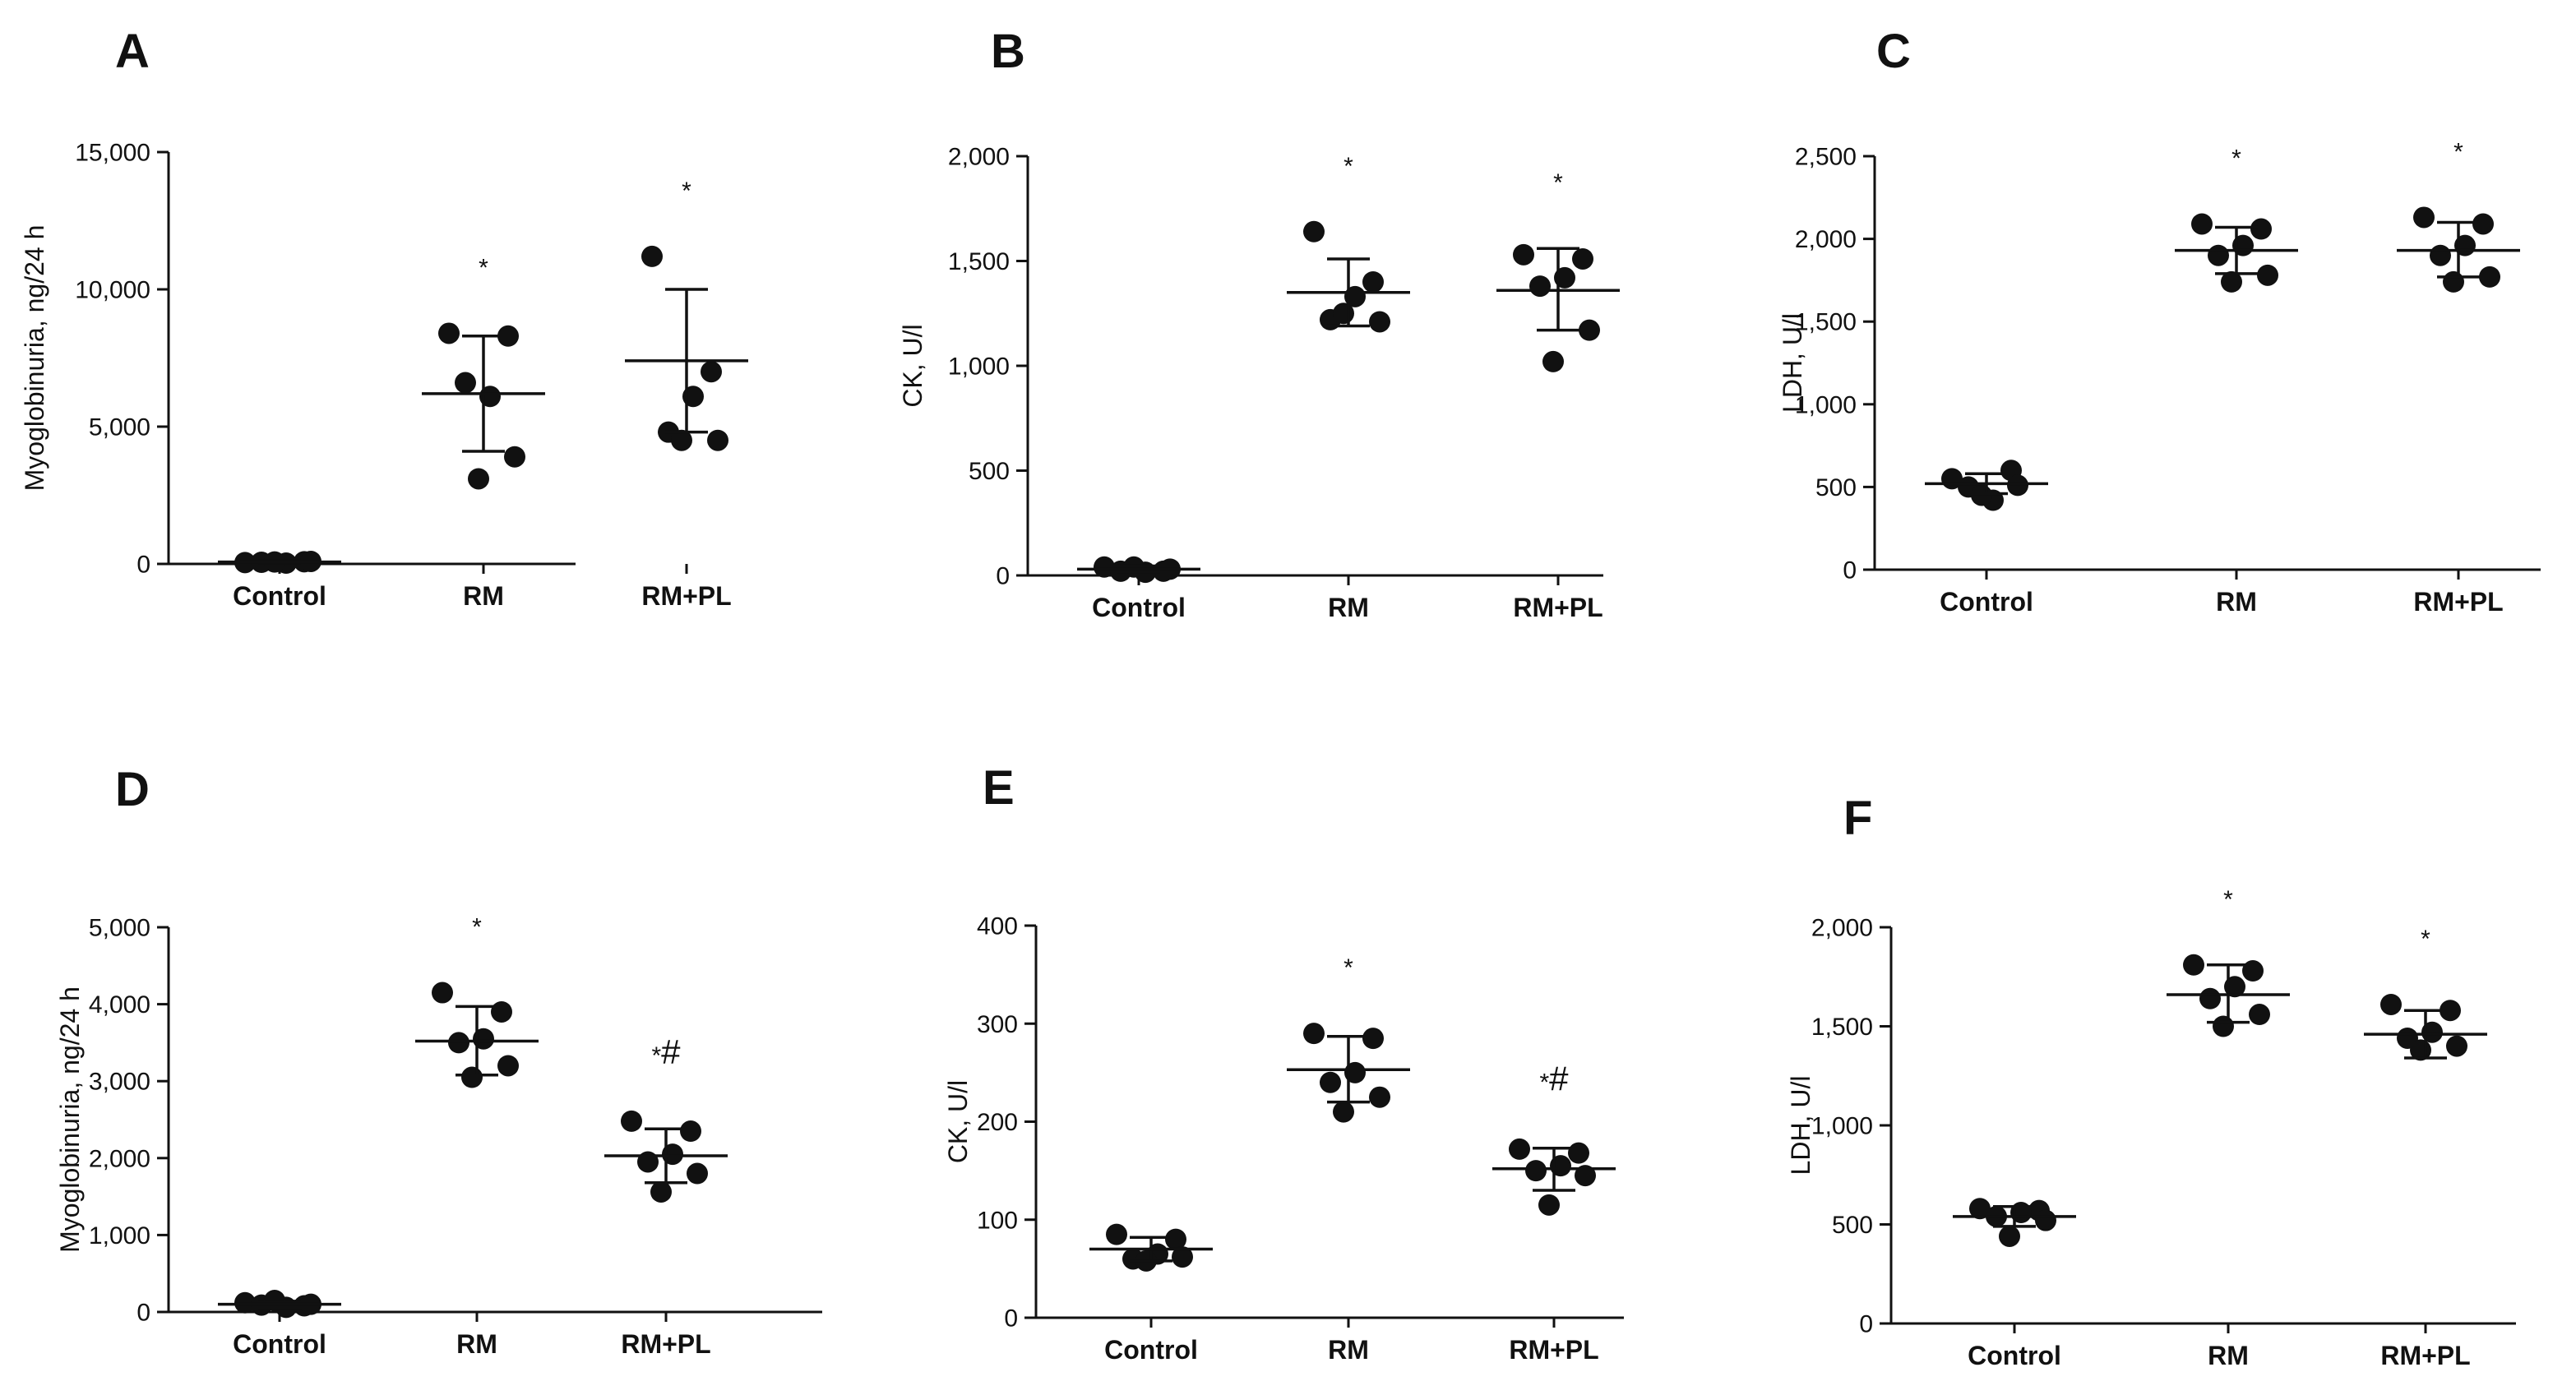  What do you see at coordinates (132, 789) in the screenshot?
I see `panel-letter: D` at bounding box center [132, 789].